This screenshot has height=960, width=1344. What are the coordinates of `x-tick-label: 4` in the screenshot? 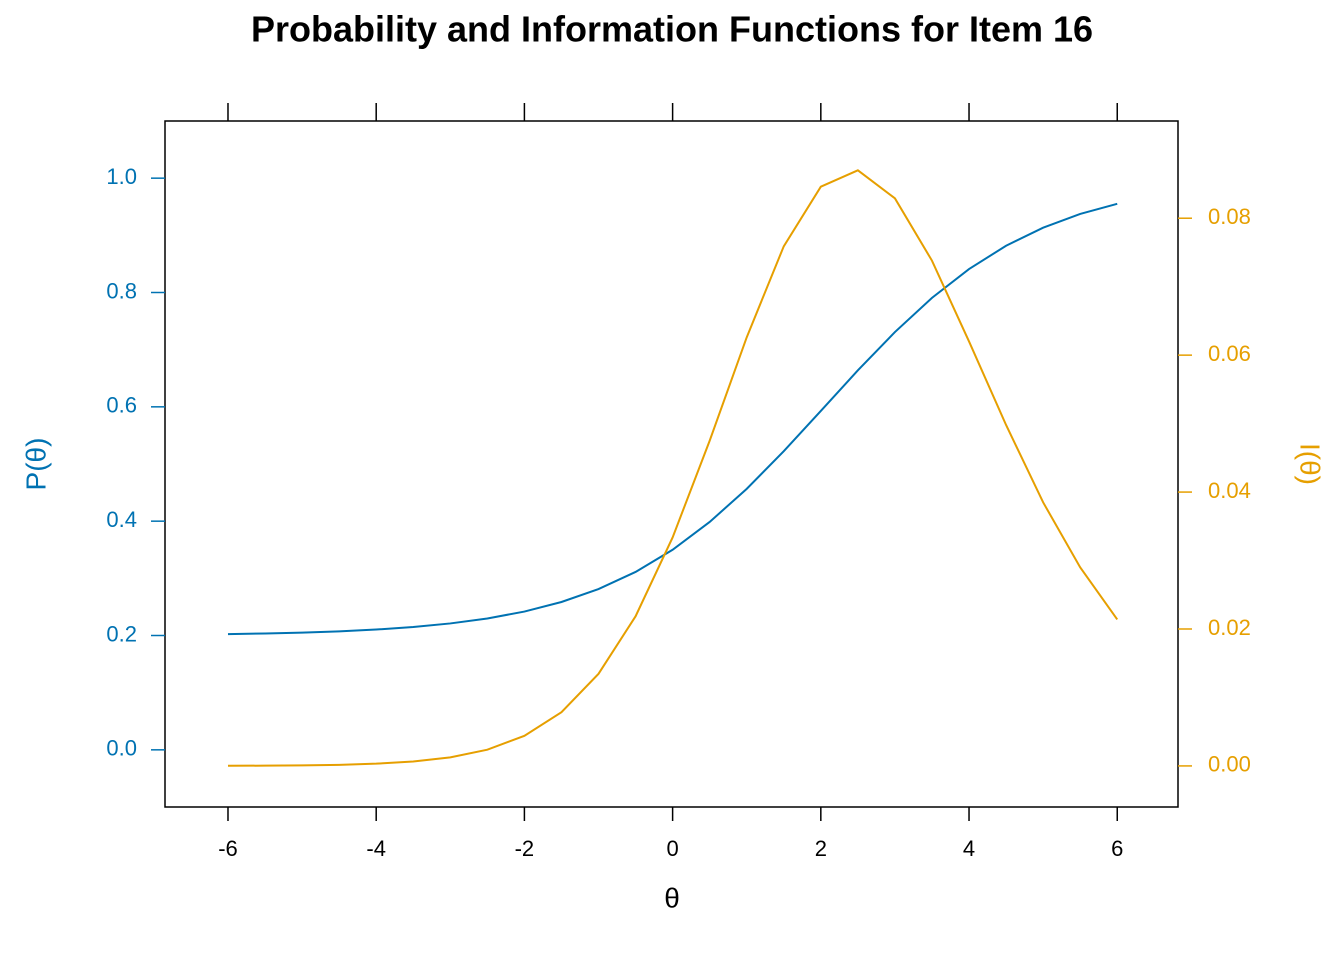 It's located at (969, 848).